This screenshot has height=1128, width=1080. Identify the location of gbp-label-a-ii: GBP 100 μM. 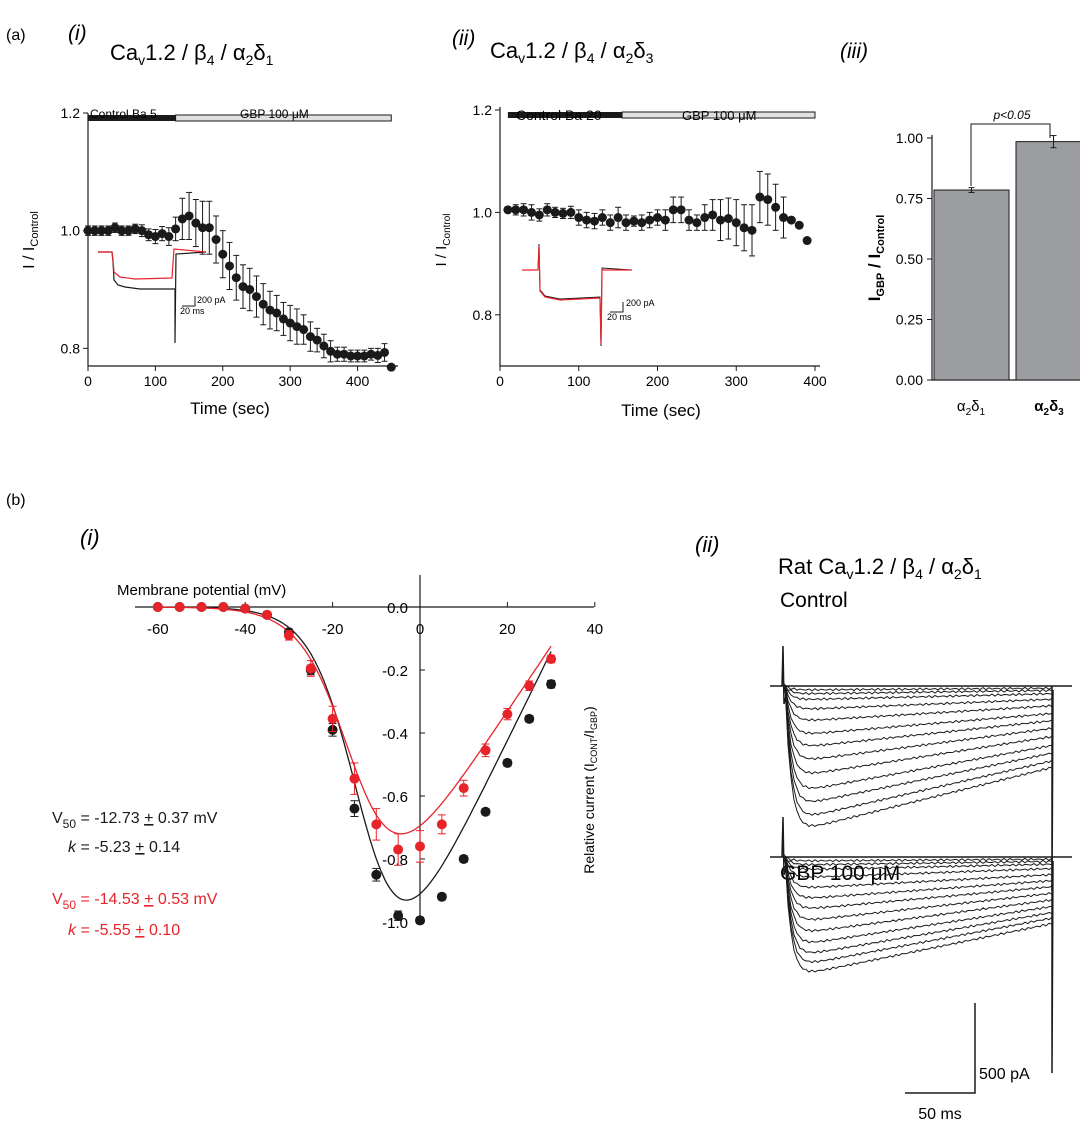
(719, 115).